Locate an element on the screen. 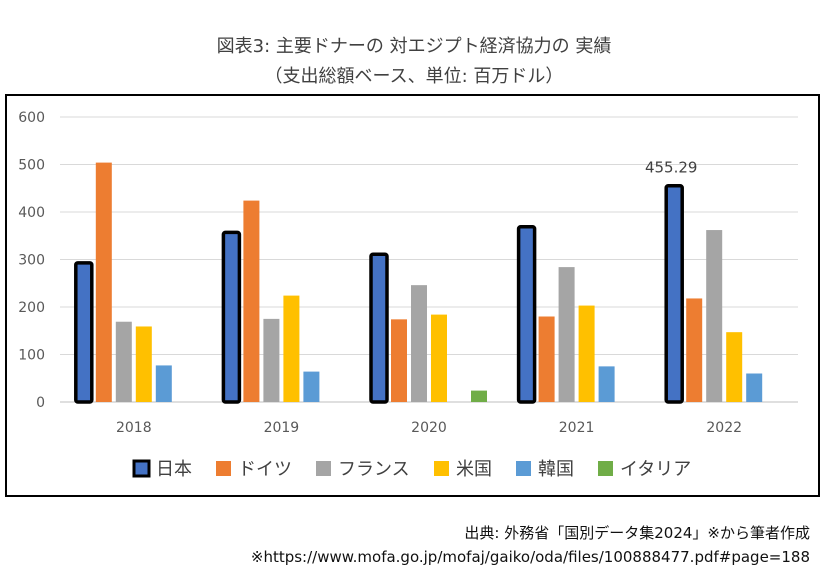 Image resolution: width=828 pixels, height=582 pixels. data-label: 455.29 is located at coordinates (671, 168).